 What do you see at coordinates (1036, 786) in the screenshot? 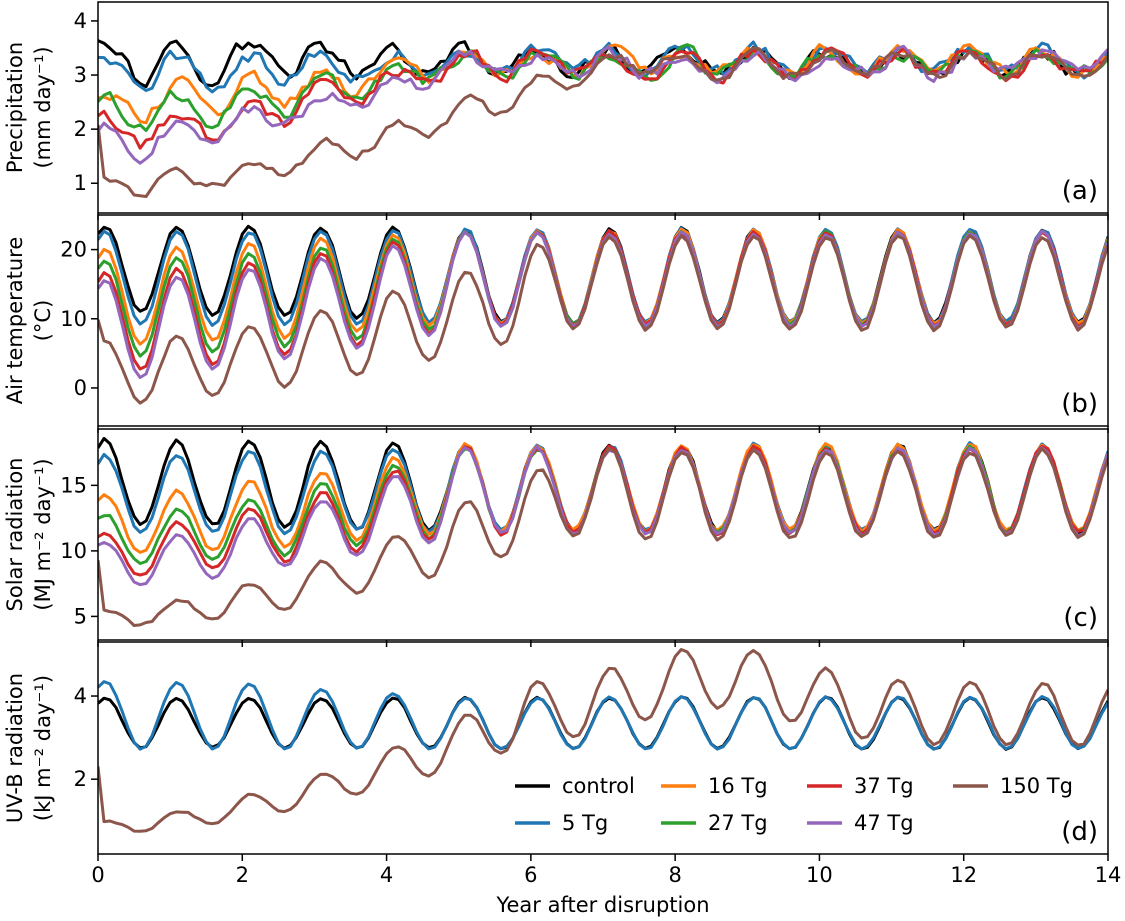
I see `legend-label: 150 Tg` at bounding box center [1036, 786].